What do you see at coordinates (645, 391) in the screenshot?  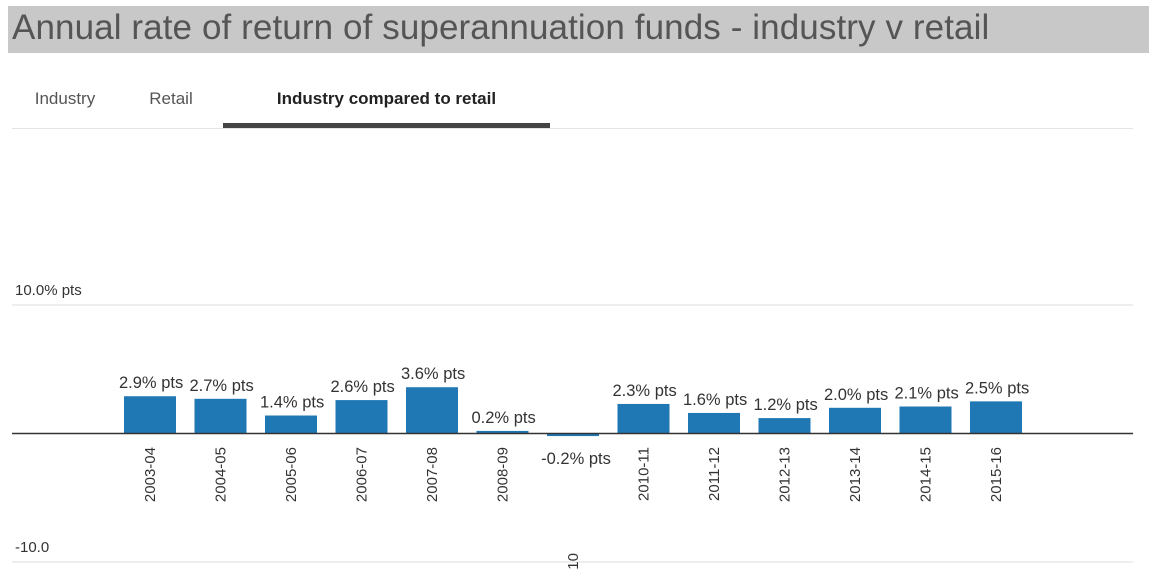 I see `data-label: 2.3% pts` at bounding box center [645, 391].